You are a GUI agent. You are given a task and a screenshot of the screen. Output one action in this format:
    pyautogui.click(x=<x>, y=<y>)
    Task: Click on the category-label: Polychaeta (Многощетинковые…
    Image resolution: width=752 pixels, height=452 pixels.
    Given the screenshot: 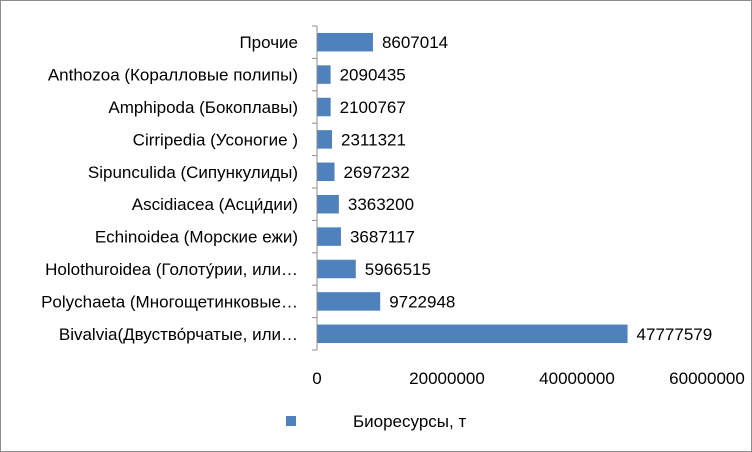 What is the action you would take?
    pyautogui.click(x=169, y=301)
    